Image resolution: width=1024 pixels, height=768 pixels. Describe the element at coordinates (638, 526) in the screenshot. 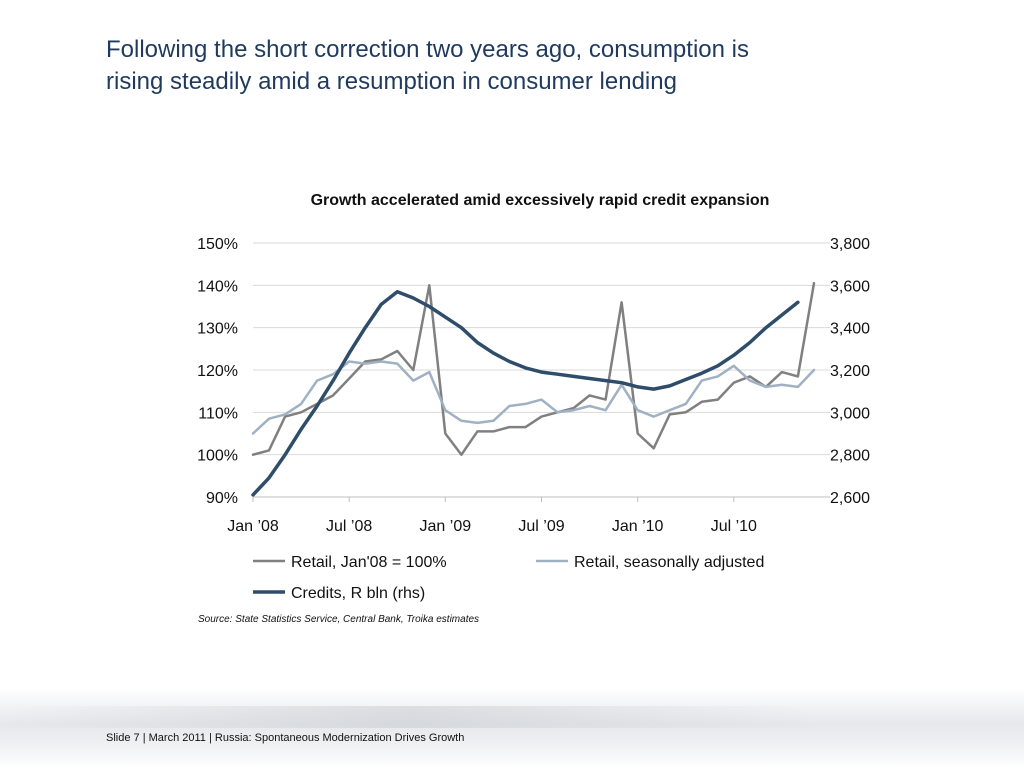

I see `x-tick-label: Jan ’10` at that location.